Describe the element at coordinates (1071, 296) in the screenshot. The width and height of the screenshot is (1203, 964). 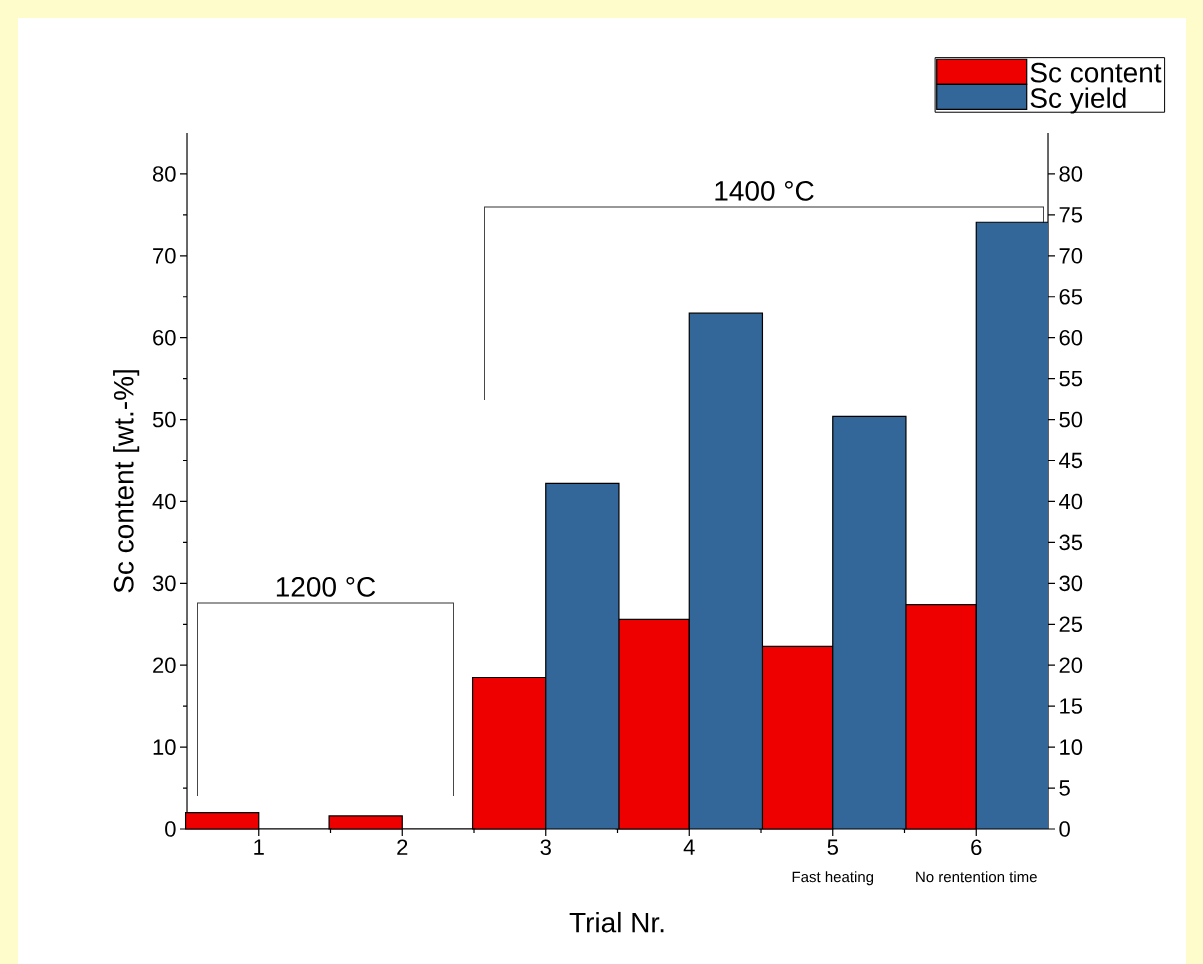
I see `y2-tick-label: 65` at that location.